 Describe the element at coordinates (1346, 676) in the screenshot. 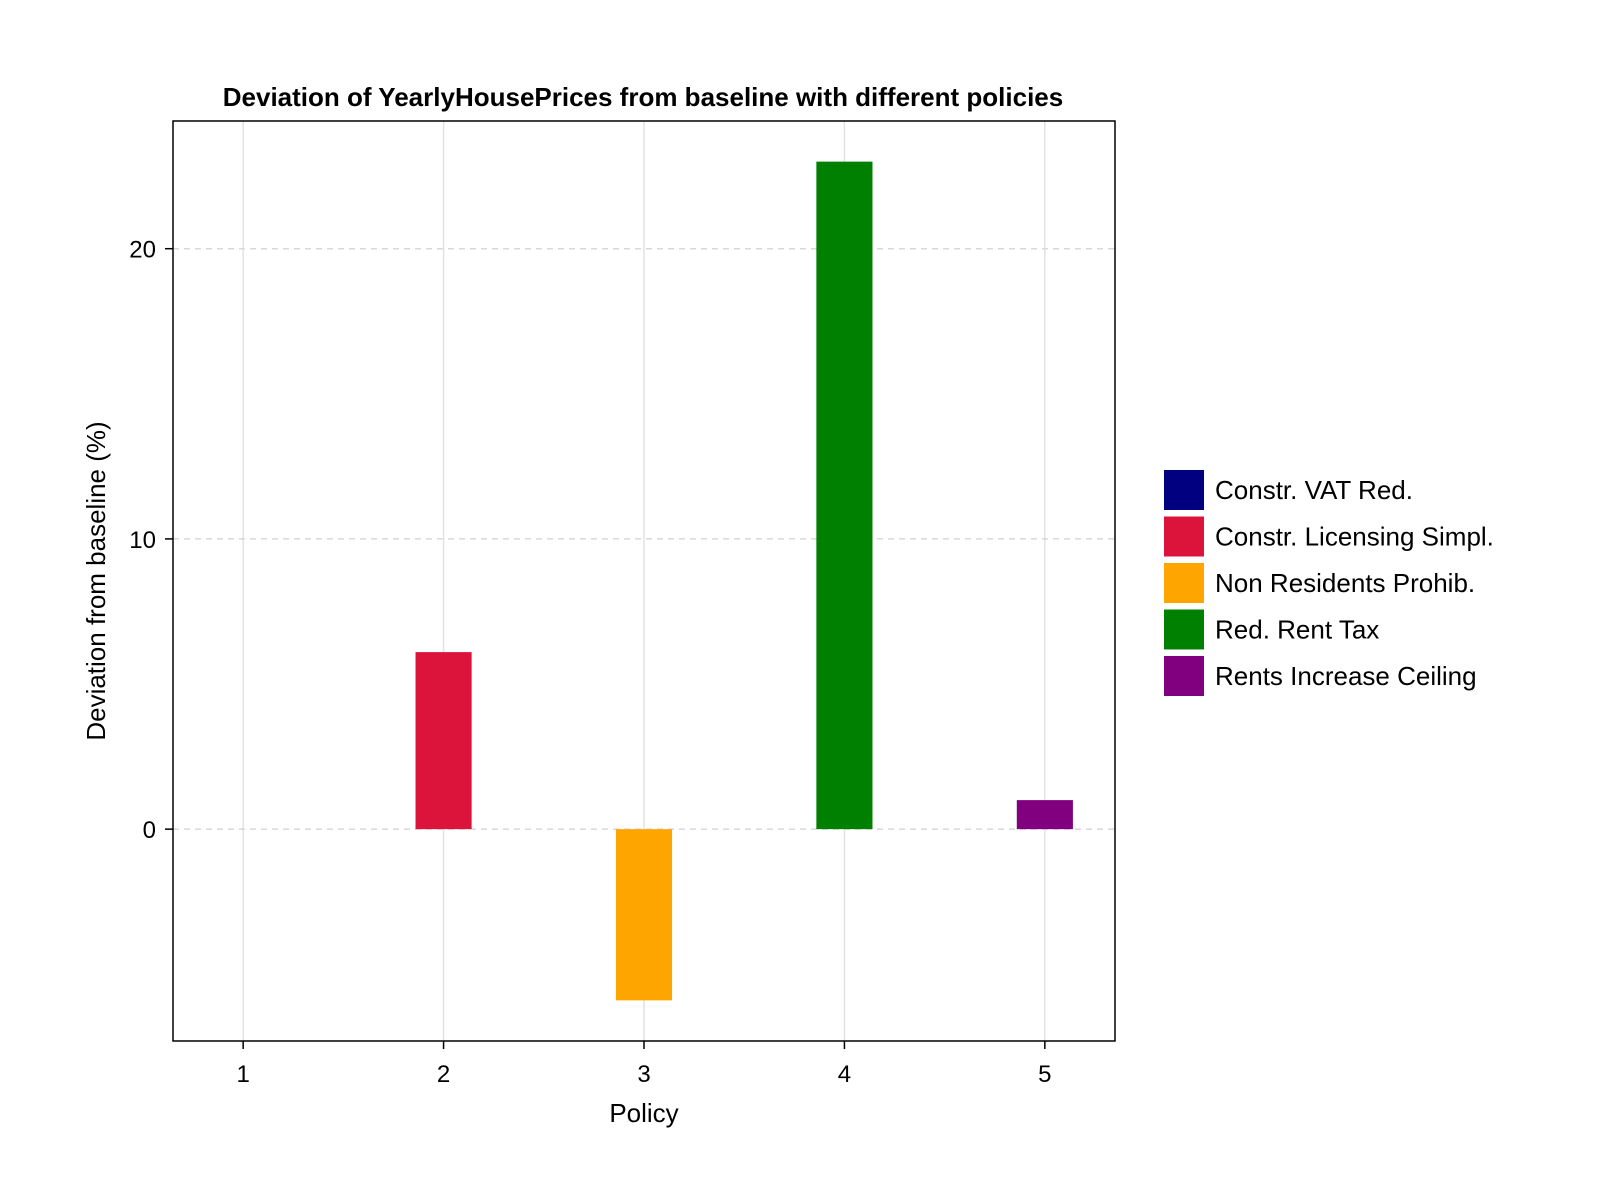

I see `legend-label-5: Rents Increase Ceiling` at that location.